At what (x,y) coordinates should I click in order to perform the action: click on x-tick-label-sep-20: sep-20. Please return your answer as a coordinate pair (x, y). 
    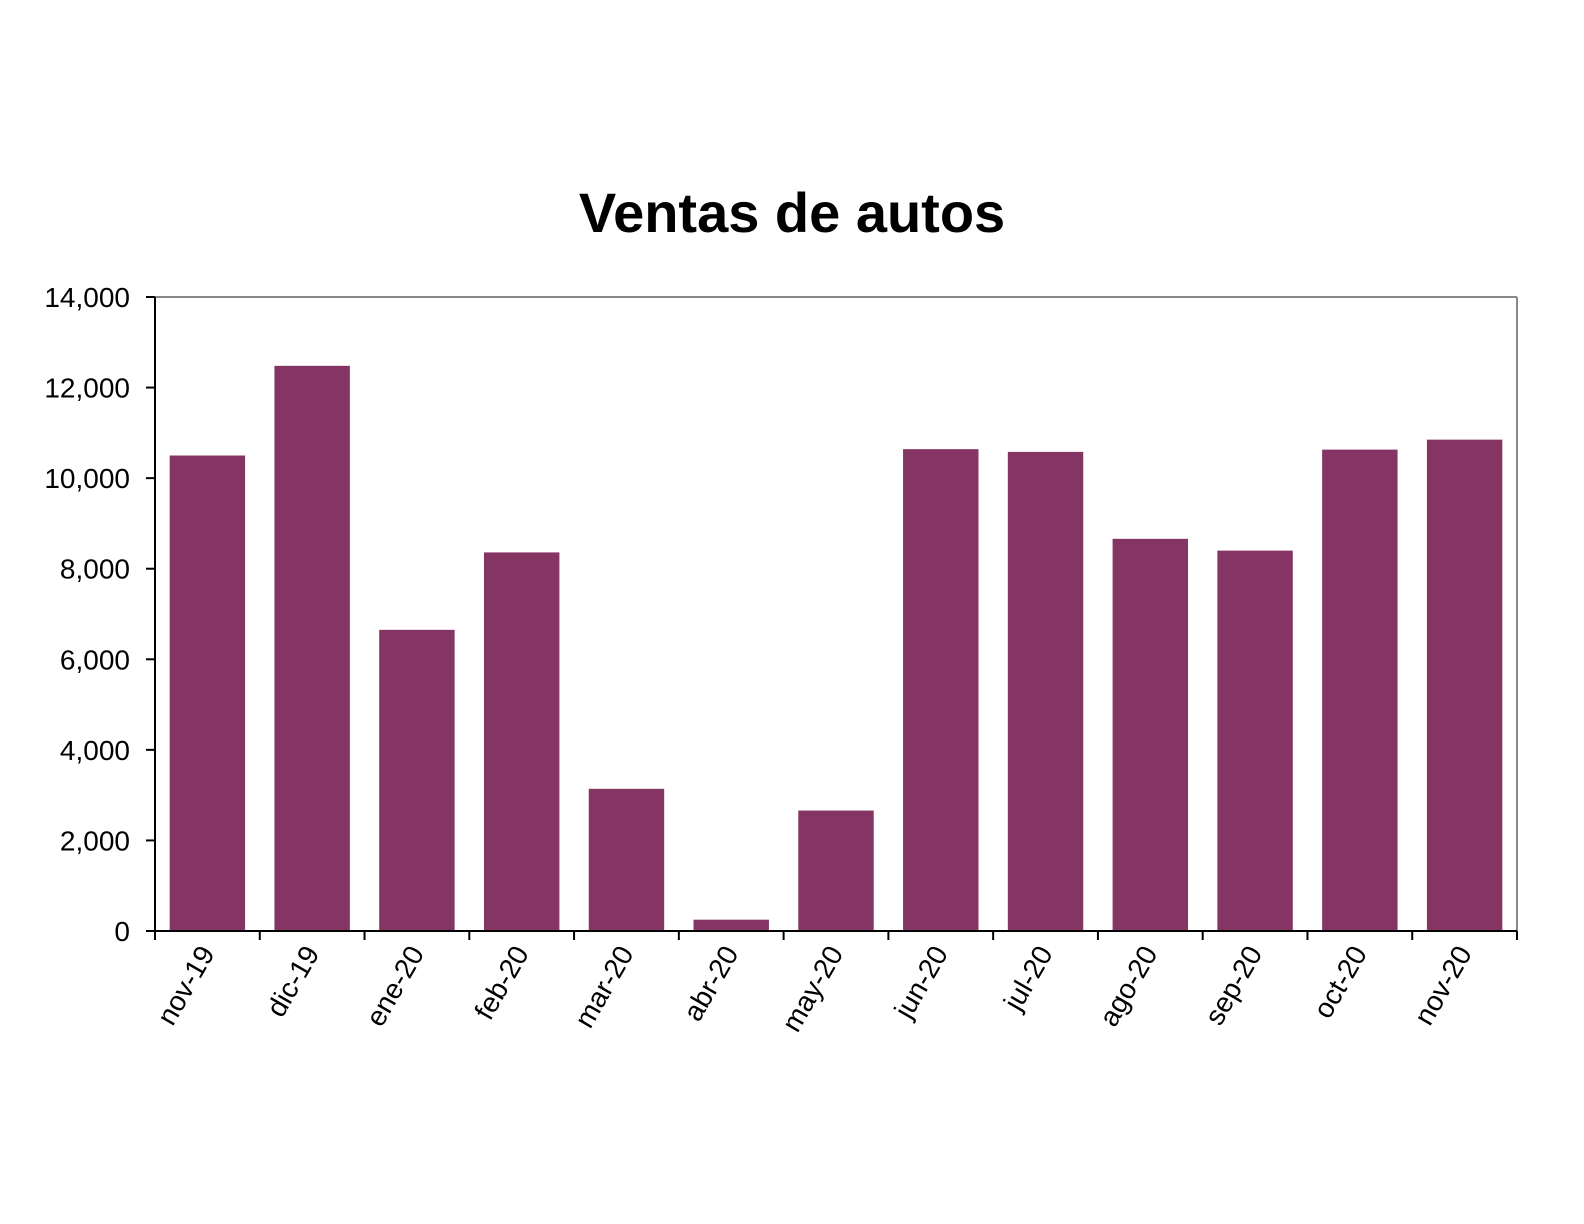
    Looking at the image, I should click on (1234, 986).